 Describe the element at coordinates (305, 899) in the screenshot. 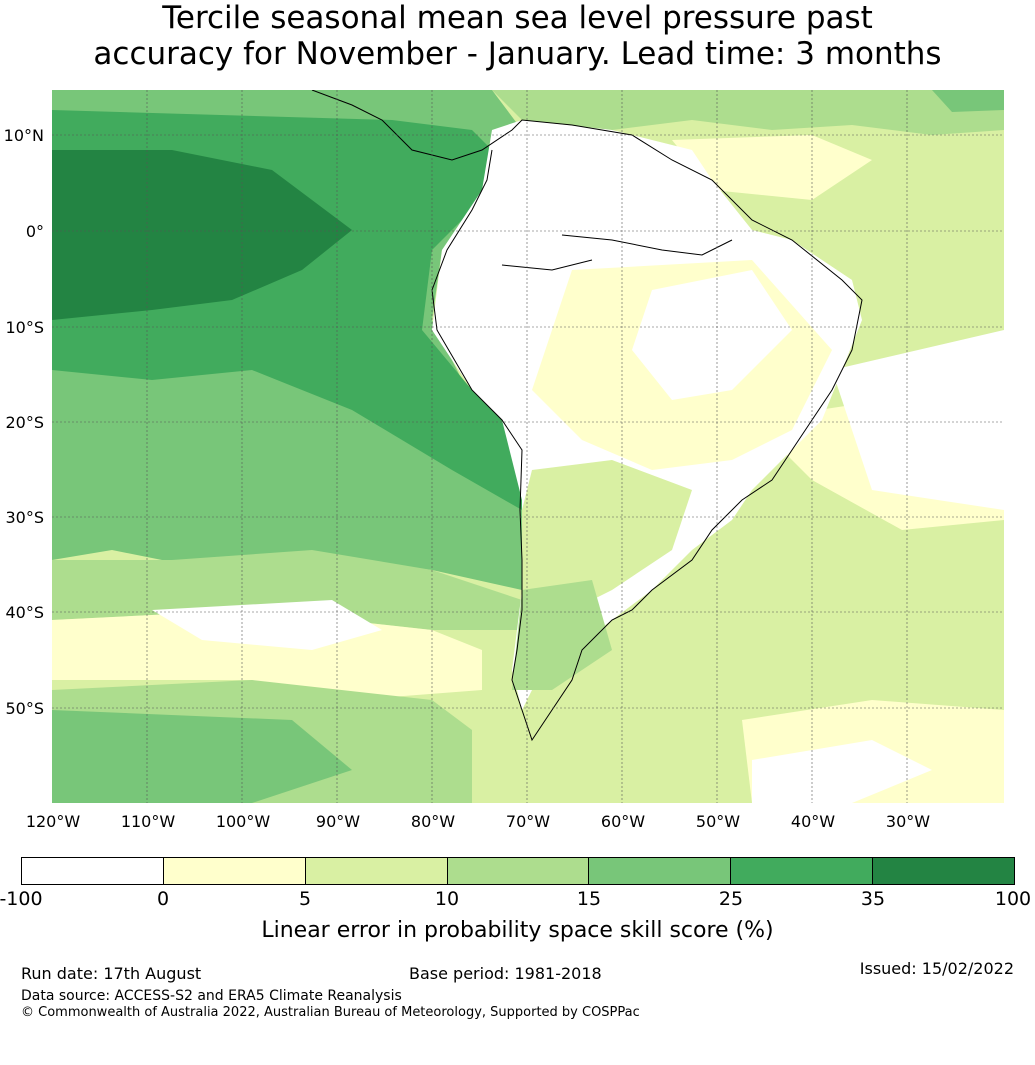

I see `colorbar-tick: 5` at that location.